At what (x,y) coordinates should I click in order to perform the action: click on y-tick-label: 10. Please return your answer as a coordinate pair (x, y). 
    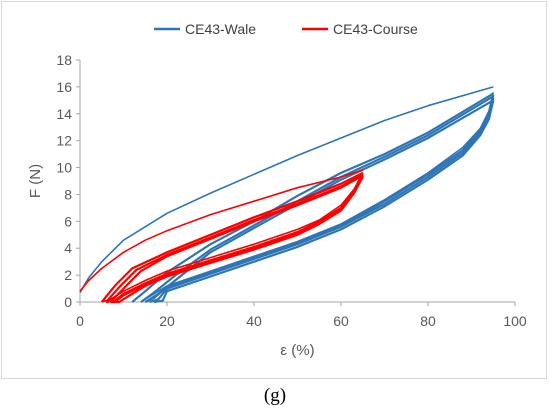
    Looking at the image, I should click on (64, 168).